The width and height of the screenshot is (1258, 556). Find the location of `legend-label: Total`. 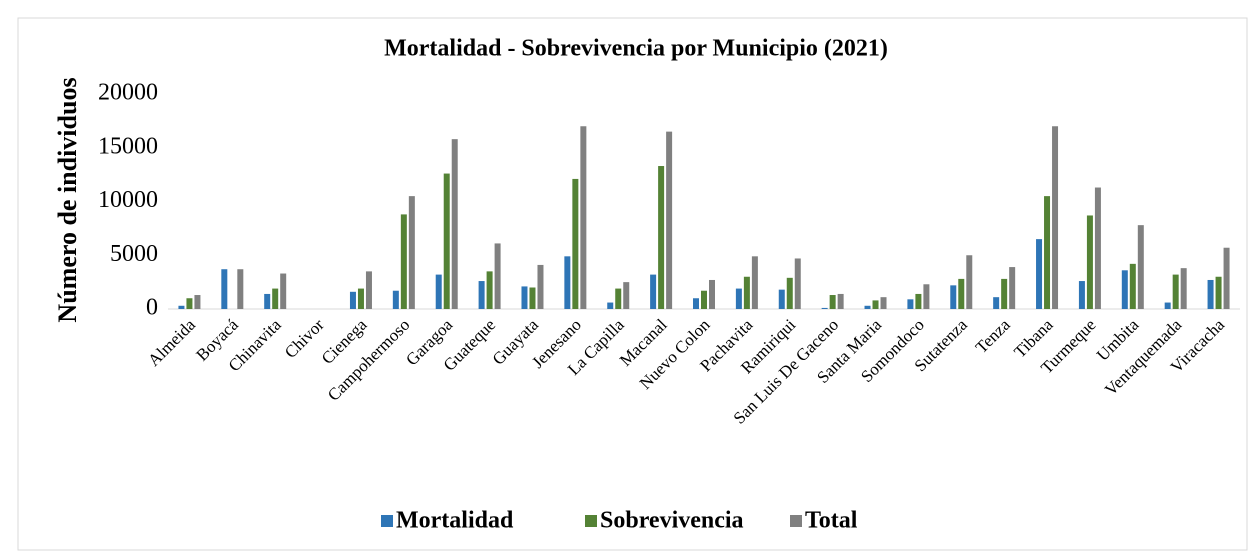

legend-label: Total is located at coordinates (831, 521).